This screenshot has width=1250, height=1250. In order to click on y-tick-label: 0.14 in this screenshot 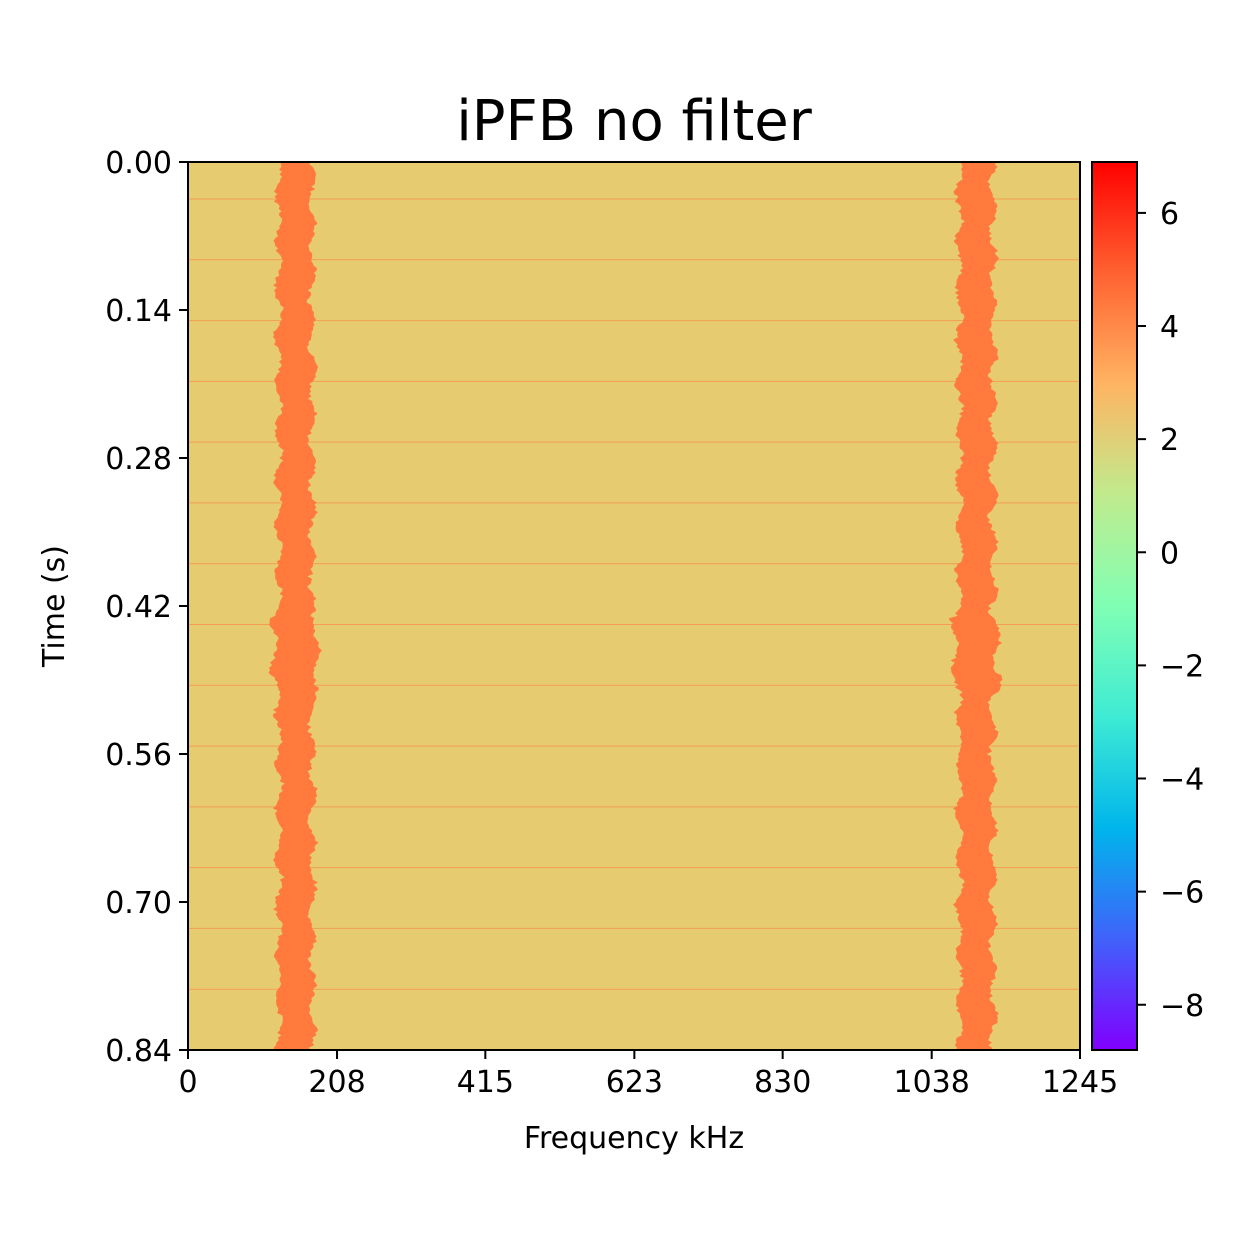, I will do `click(138, 311)`.